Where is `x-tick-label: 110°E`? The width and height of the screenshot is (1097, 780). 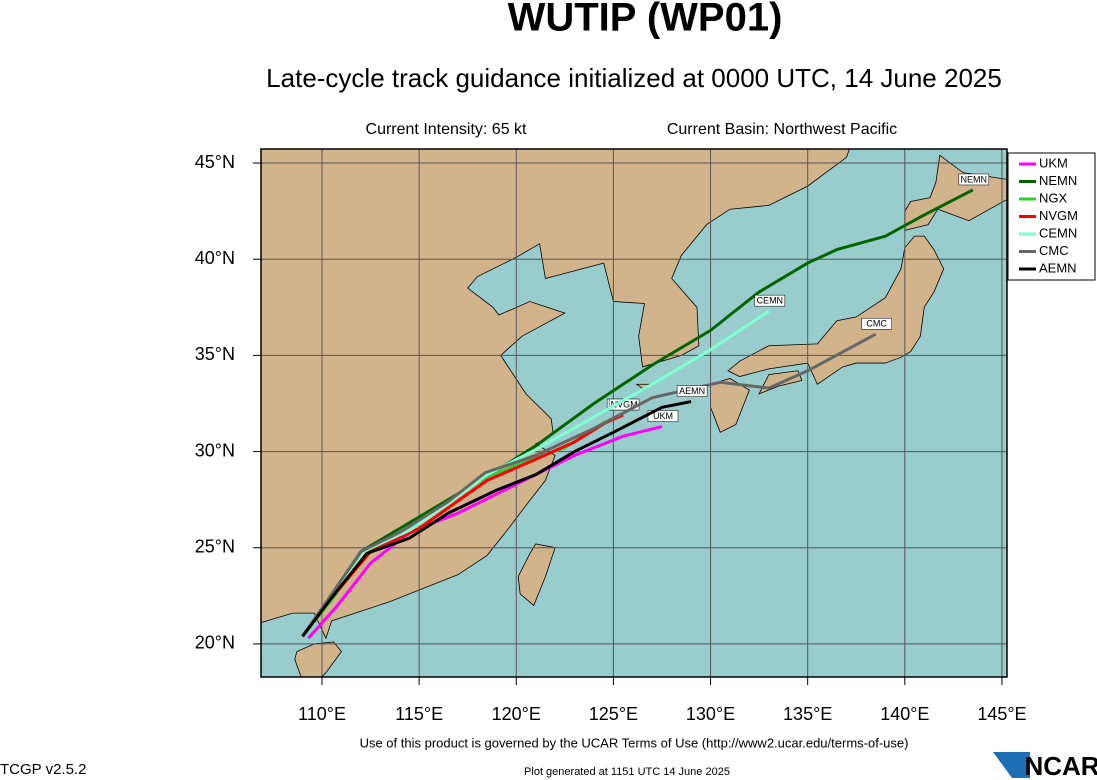 x-tick-label: 110°E is located at coordinates (322, 714).